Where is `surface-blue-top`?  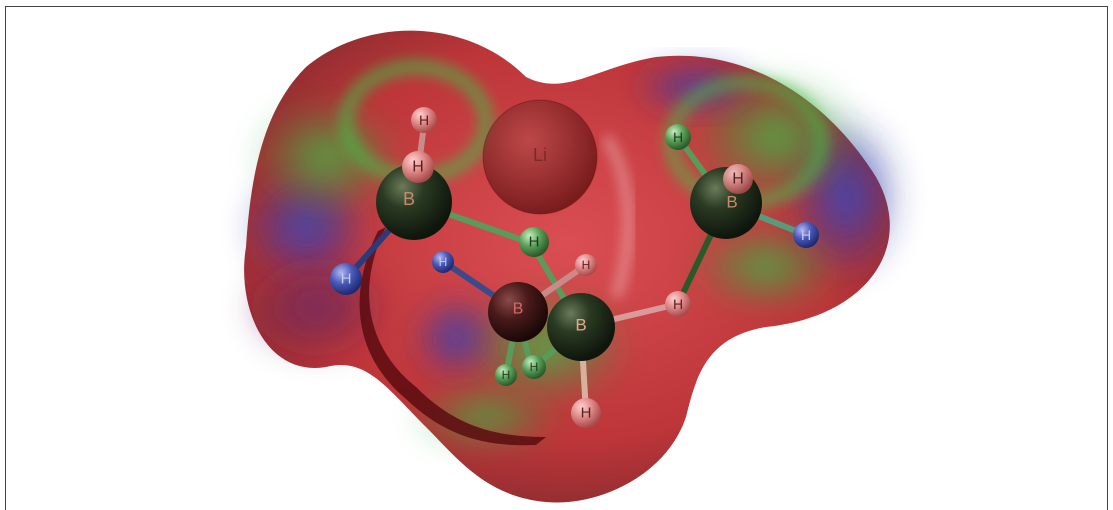
surface-blue-top is located at coordinates (696, 87).